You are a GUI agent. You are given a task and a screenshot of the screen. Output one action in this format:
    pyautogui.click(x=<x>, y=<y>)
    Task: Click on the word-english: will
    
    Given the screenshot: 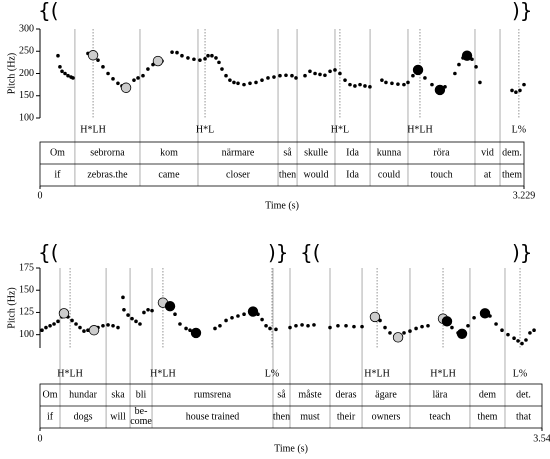 What is the action you would take?
    pyautogui.click(x=118, y=416)
    